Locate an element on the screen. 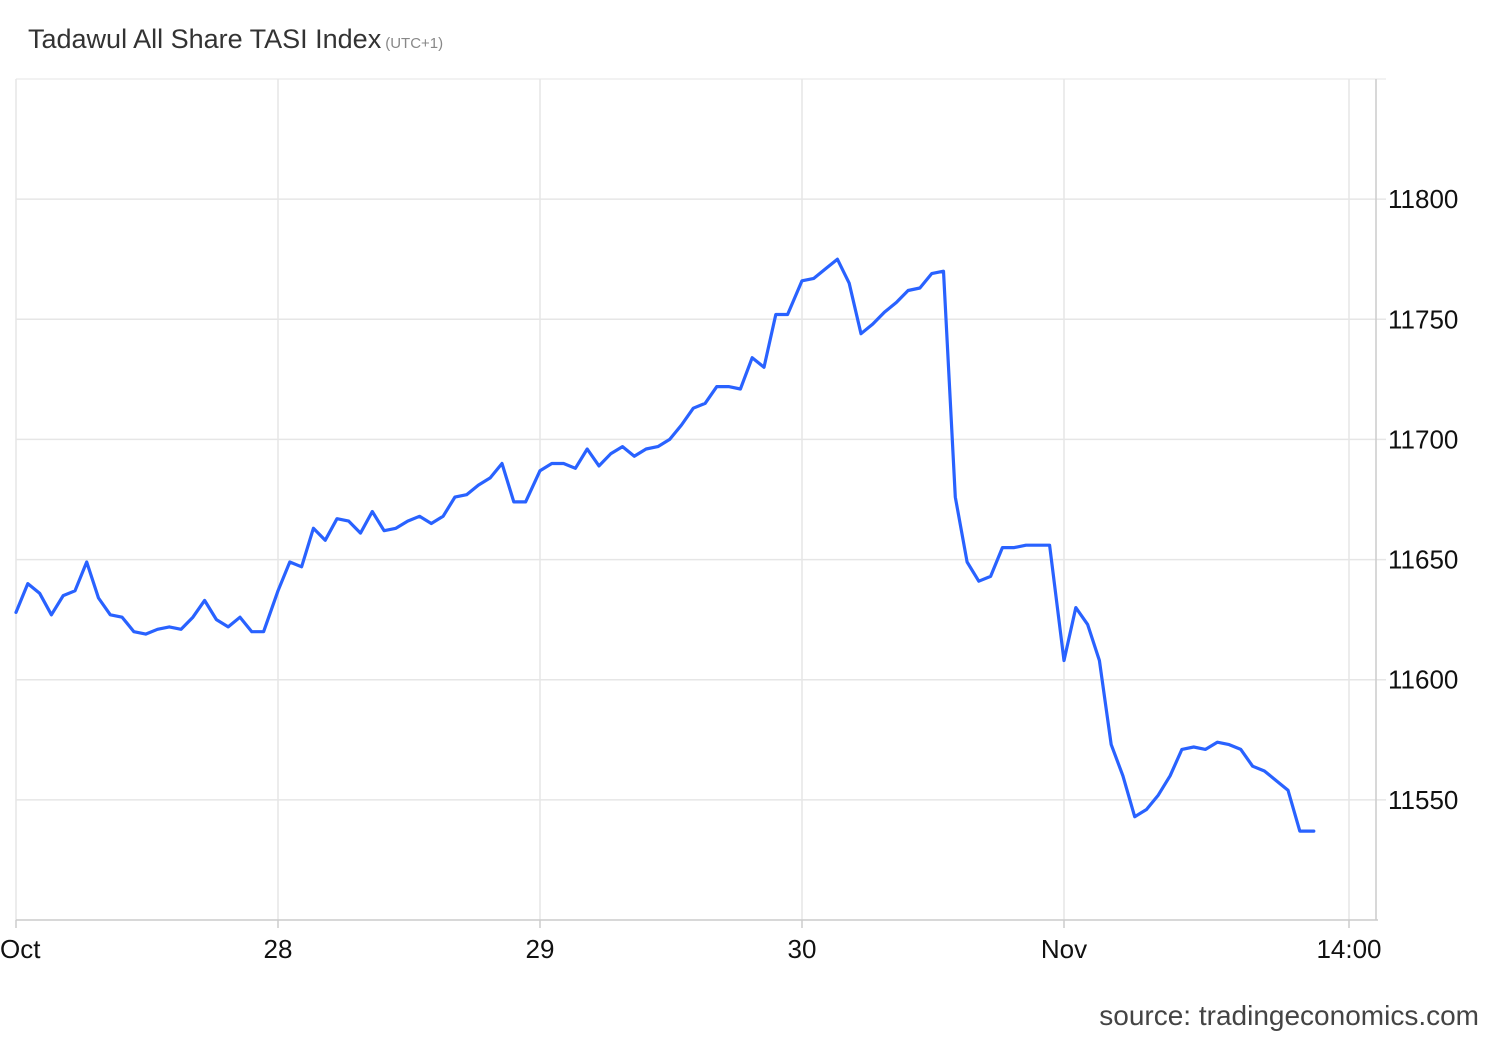  source-label: source: tradingeconomics.com is located at coordinates (1289, 1015).